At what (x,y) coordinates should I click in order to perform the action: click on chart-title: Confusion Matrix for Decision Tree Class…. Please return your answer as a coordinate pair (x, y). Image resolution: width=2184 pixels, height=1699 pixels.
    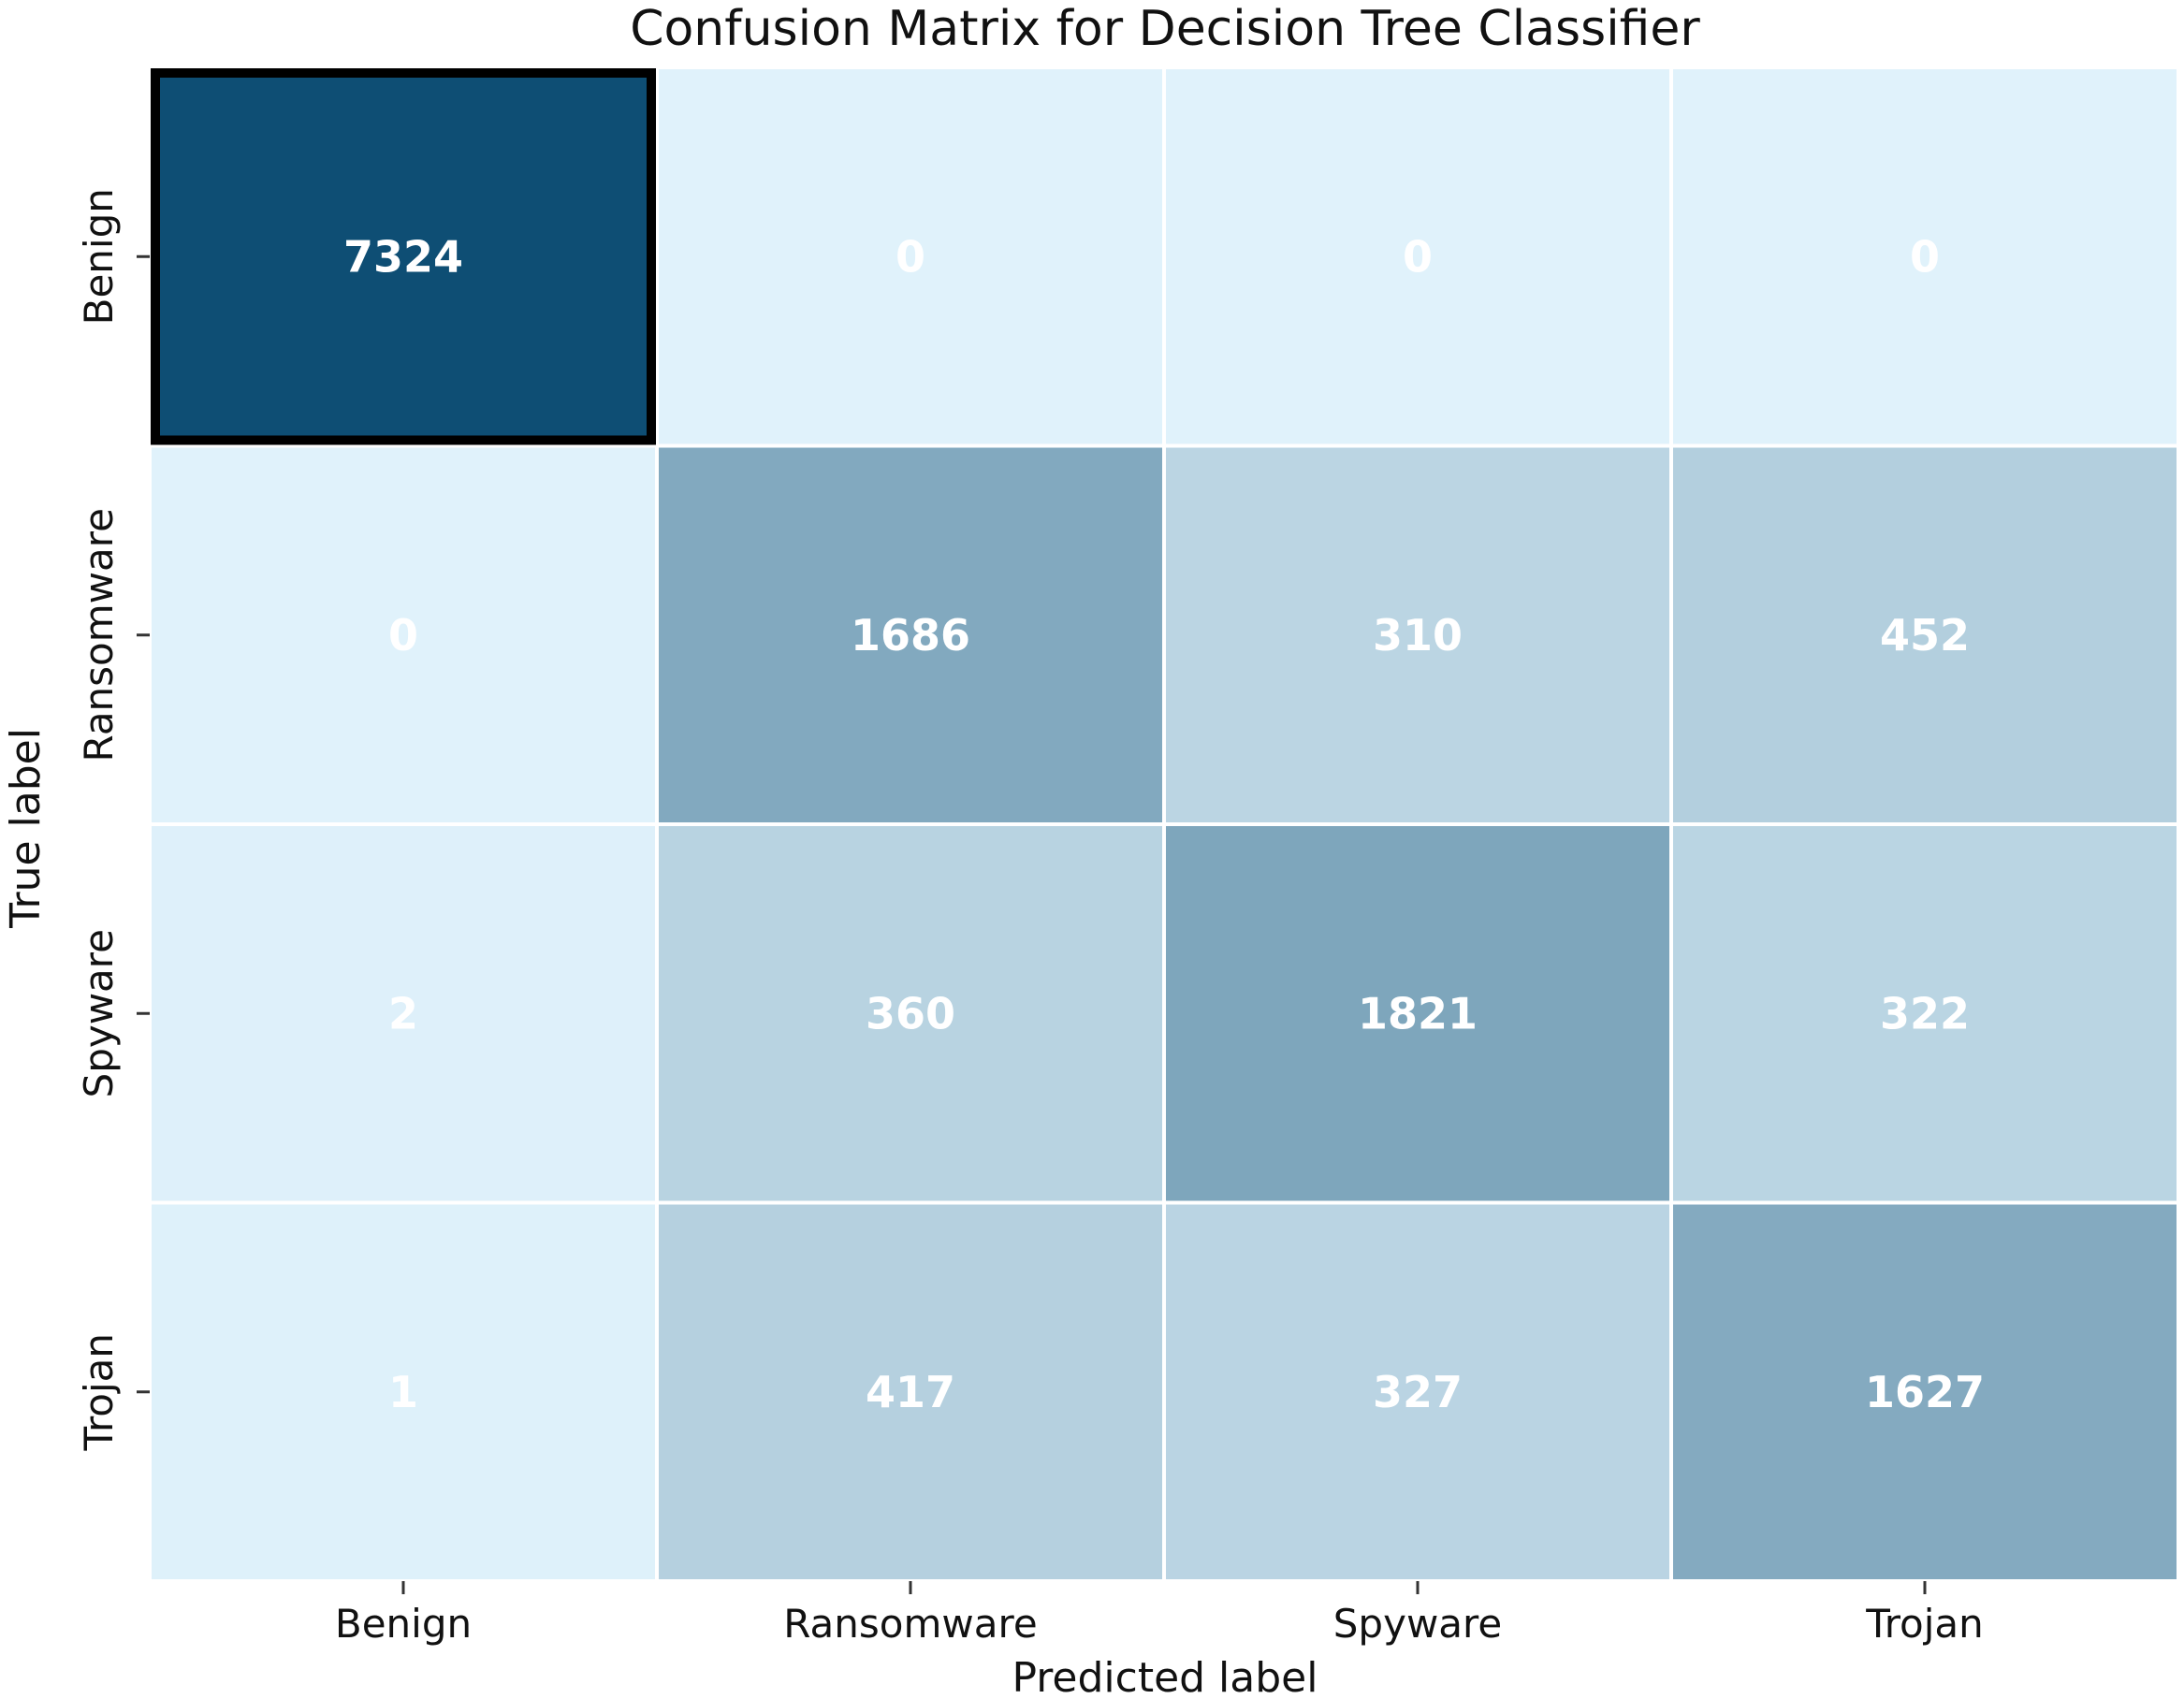
    Looking at the image, I should click on (1165, 29).